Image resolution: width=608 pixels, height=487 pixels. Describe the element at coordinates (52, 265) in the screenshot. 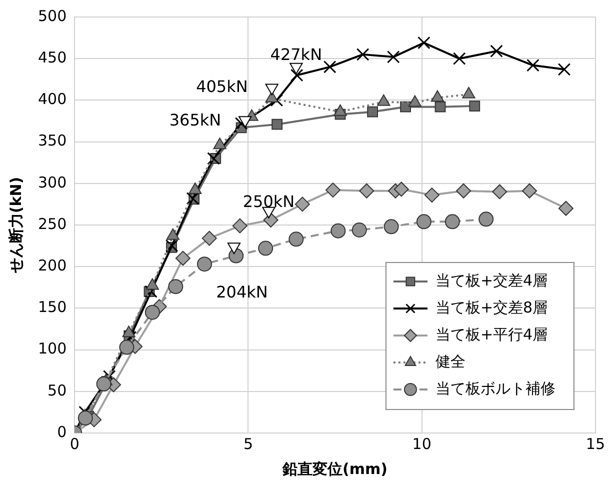

I see `y-tick-label: 200` at that location.